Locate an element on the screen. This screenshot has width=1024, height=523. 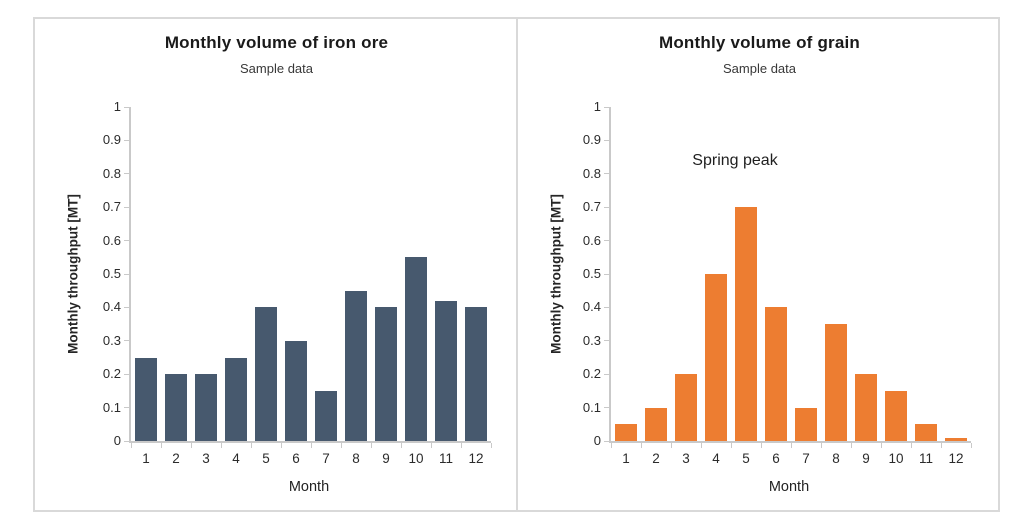
x-tick-label: 11 is located at coordinates (925, 458).